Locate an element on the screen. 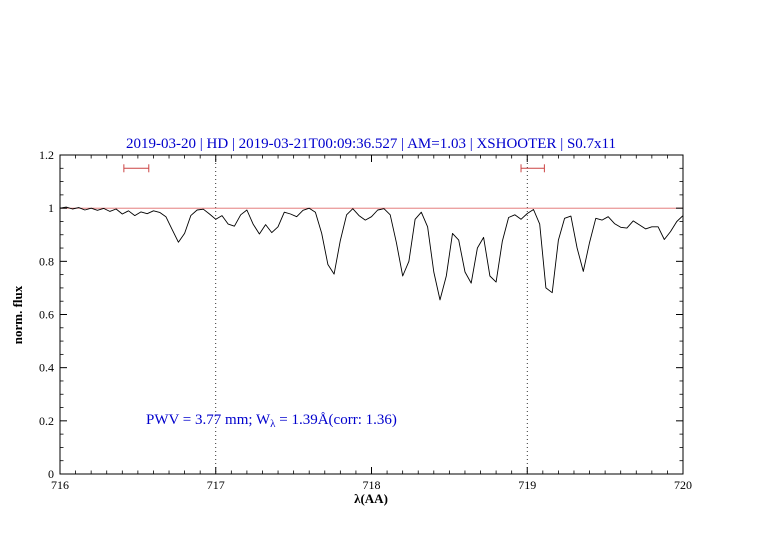 The width and height of the screenshot is (782, 542). y-tick-label: 0.8 is located at coordinates (46, 261).